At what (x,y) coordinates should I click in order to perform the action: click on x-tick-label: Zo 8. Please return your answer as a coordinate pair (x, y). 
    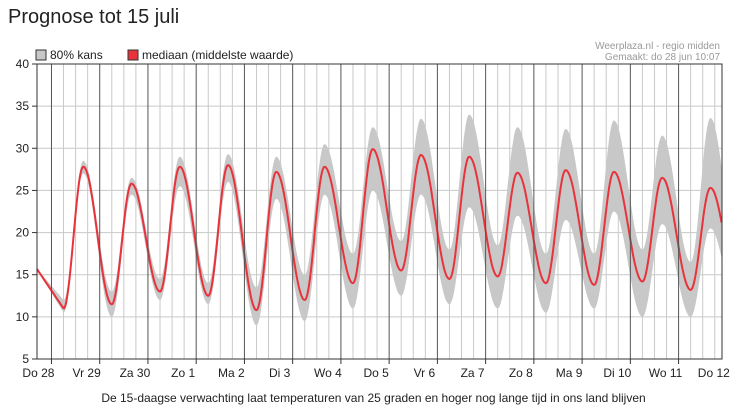
    Looking at the image, I should click on (521, 373).